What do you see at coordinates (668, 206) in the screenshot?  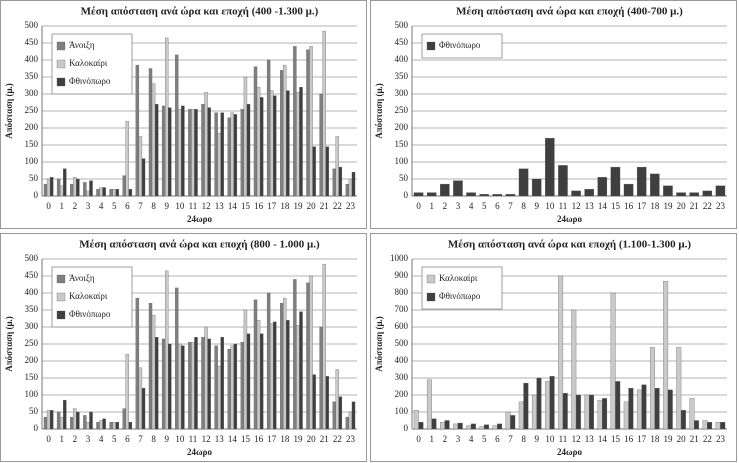 I see `x-tick-label: 19` at bounding box center [668, 206].